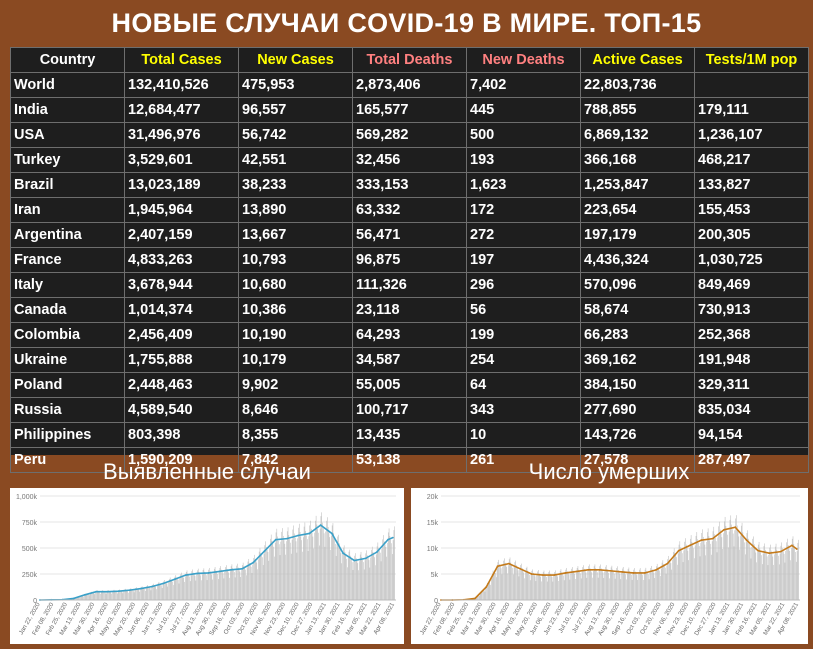 The height and width of the screenshot is (649, 813). Describe the element at coordinates (523, 285) in the screenshot. I see `value-cell: 296` at that location.